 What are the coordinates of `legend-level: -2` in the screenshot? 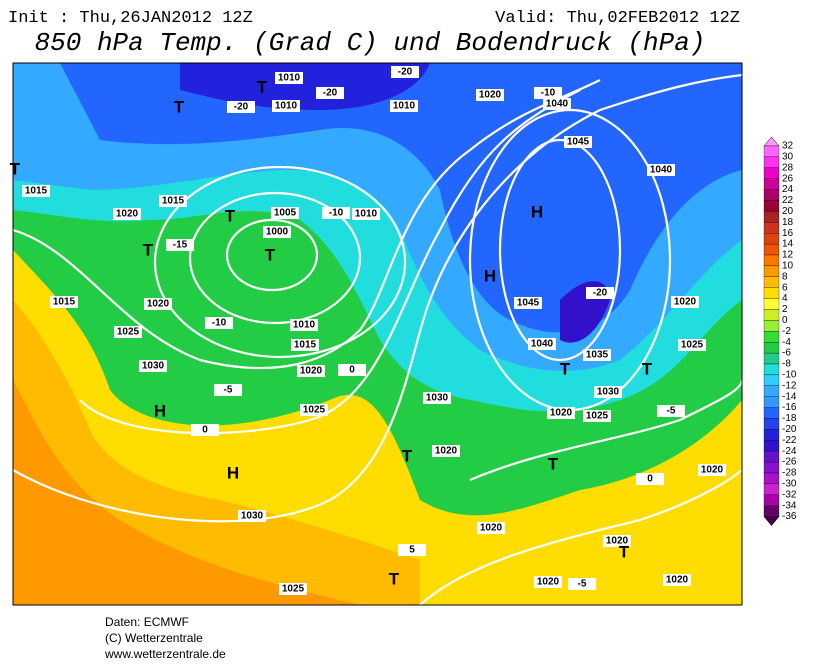 It's located at (786, 331).